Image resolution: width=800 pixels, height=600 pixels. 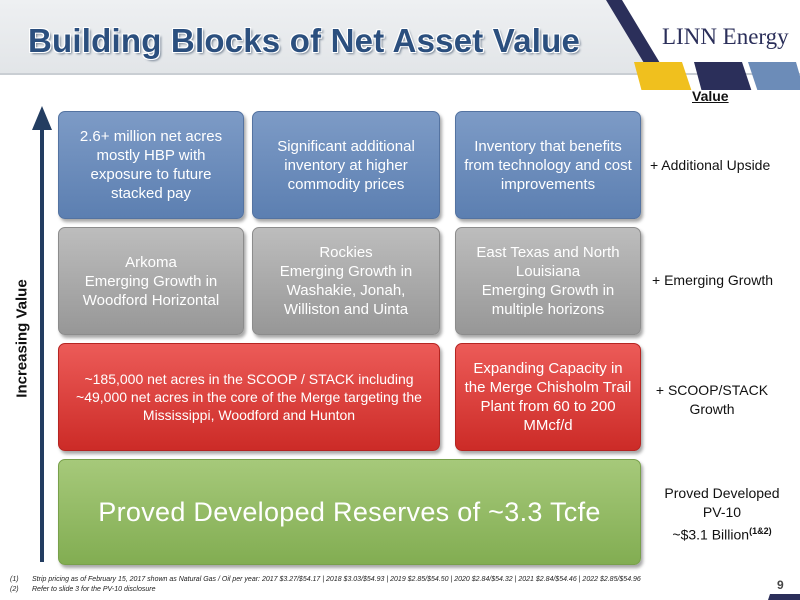 I want to click on value-additional-upside: + Additional Upside, so click(x=710, y=165).